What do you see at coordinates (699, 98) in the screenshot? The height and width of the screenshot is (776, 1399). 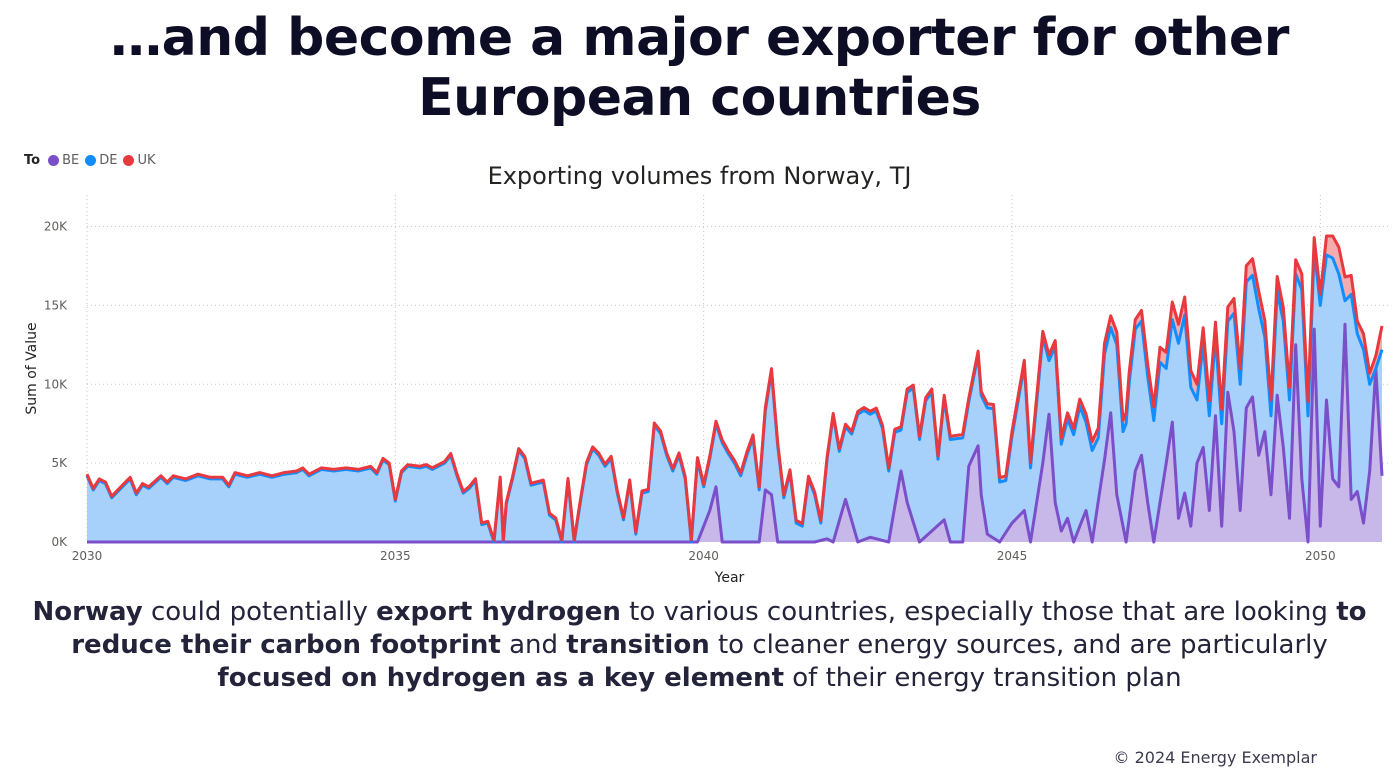 I see `headline-line-2: European countries` at bounding box center [699, 98].